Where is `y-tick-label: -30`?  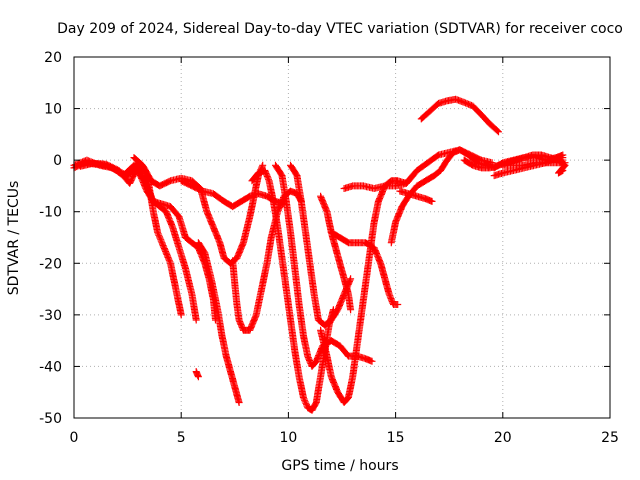 y-tick-label: -30 is located at coordinates (50, 316).